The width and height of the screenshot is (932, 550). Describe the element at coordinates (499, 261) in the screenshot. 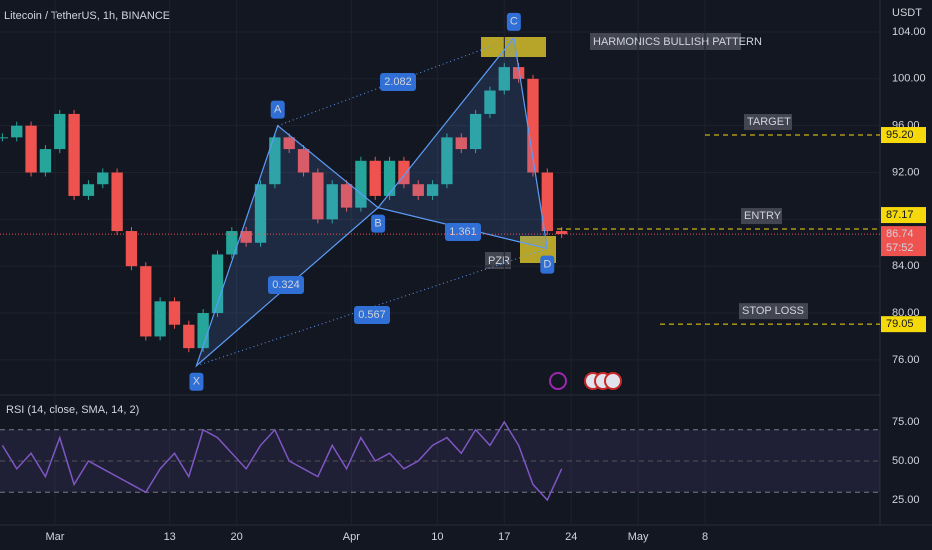

I see `zone-label: PZR` at that location.